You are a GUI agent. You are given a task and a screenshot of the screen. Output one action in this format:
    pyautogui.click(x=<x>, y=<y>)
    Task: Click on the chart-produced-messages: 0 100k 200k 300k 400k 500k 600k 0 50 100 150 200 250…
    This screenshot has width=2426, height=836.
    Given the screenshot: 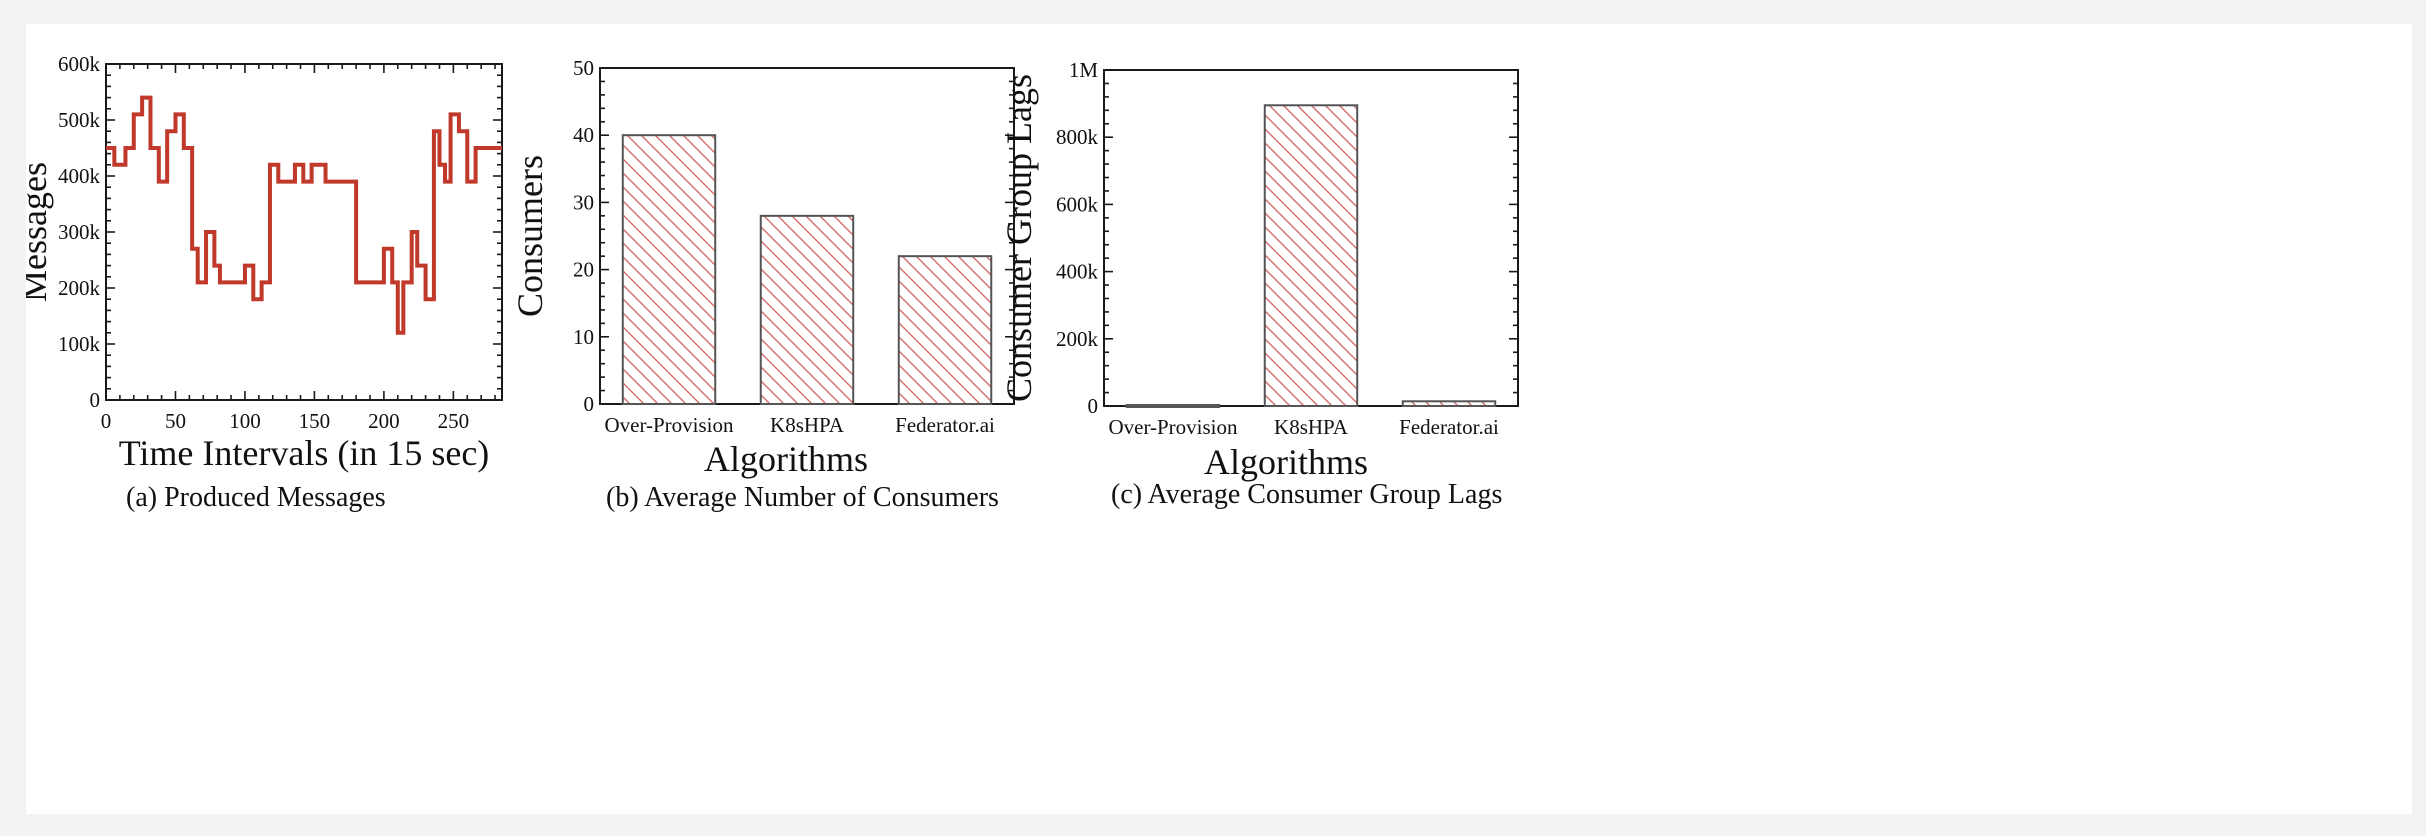 What is the action you would take?
    pyautogui.click(x=264, y=282)
    